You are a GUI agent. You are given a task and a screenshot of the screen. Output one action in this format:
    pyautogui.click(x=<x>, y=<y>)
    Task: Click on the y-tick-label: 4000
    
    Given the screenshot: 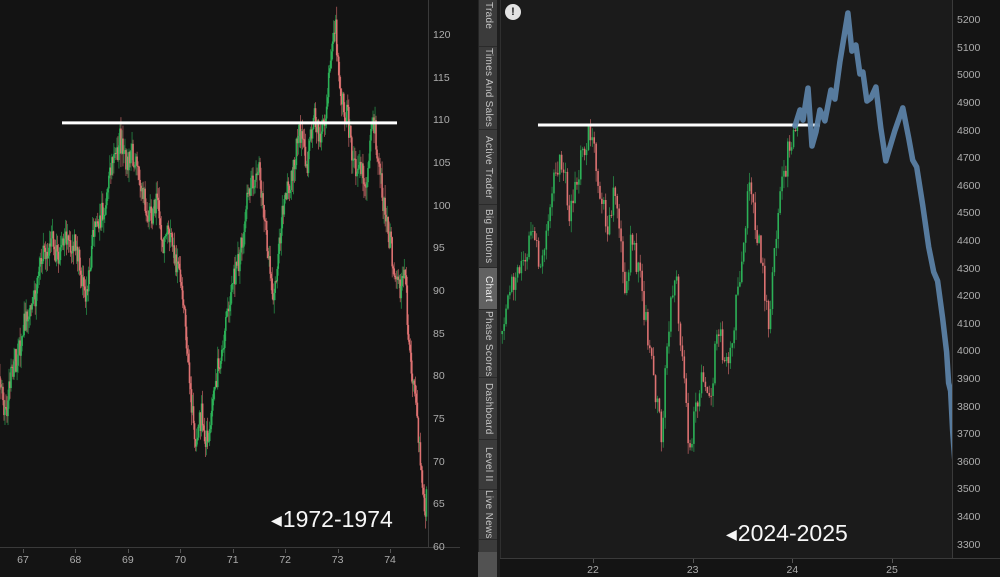 What is the action you would take?
    pyautogui.click(x=969, y=351)
    